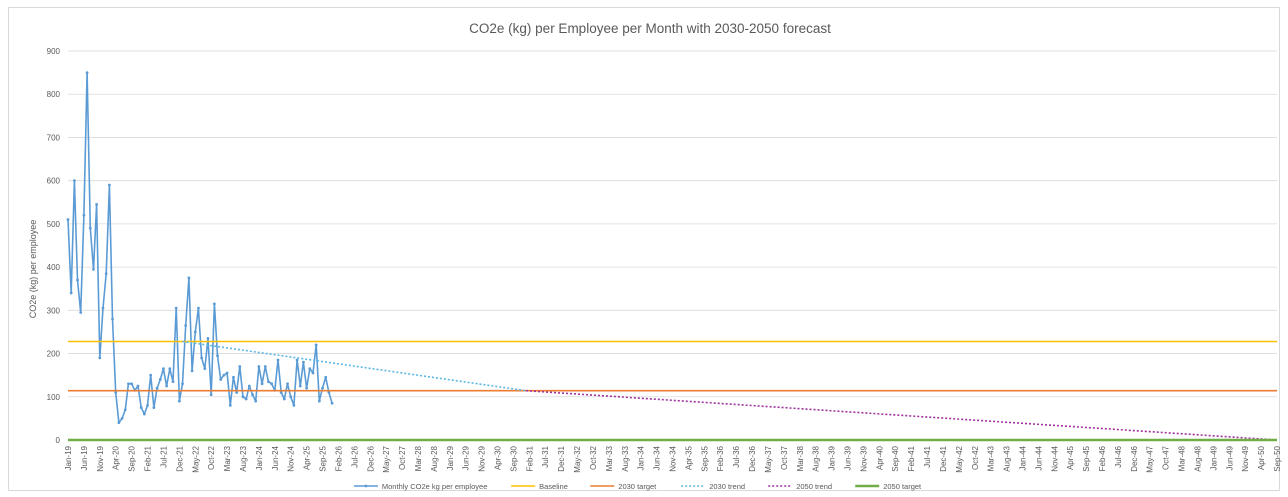 This screenshot has width=1288, height=497. What do you see at coordinates (227, 458) in the screenshot?
I see `x-tick-label: Mar-23` at bounding box center [227, 458].